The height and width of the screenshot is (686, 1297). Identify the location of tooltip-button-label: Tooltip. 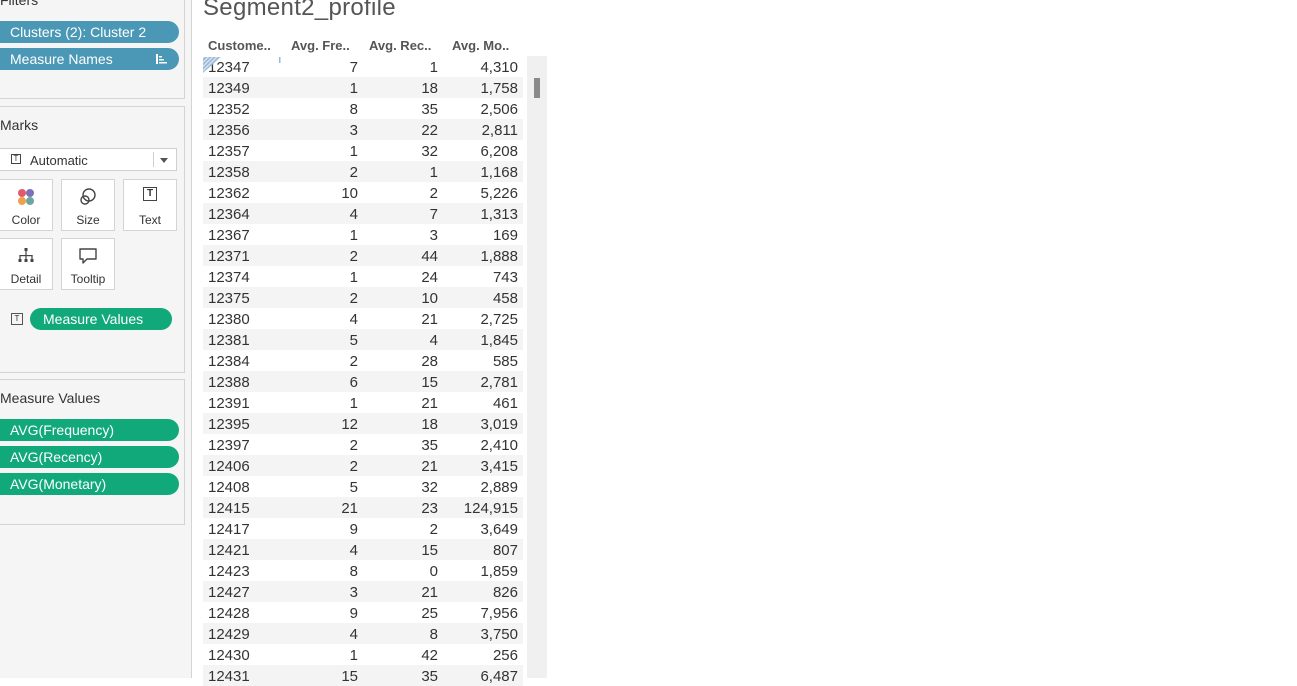
(88, 279).